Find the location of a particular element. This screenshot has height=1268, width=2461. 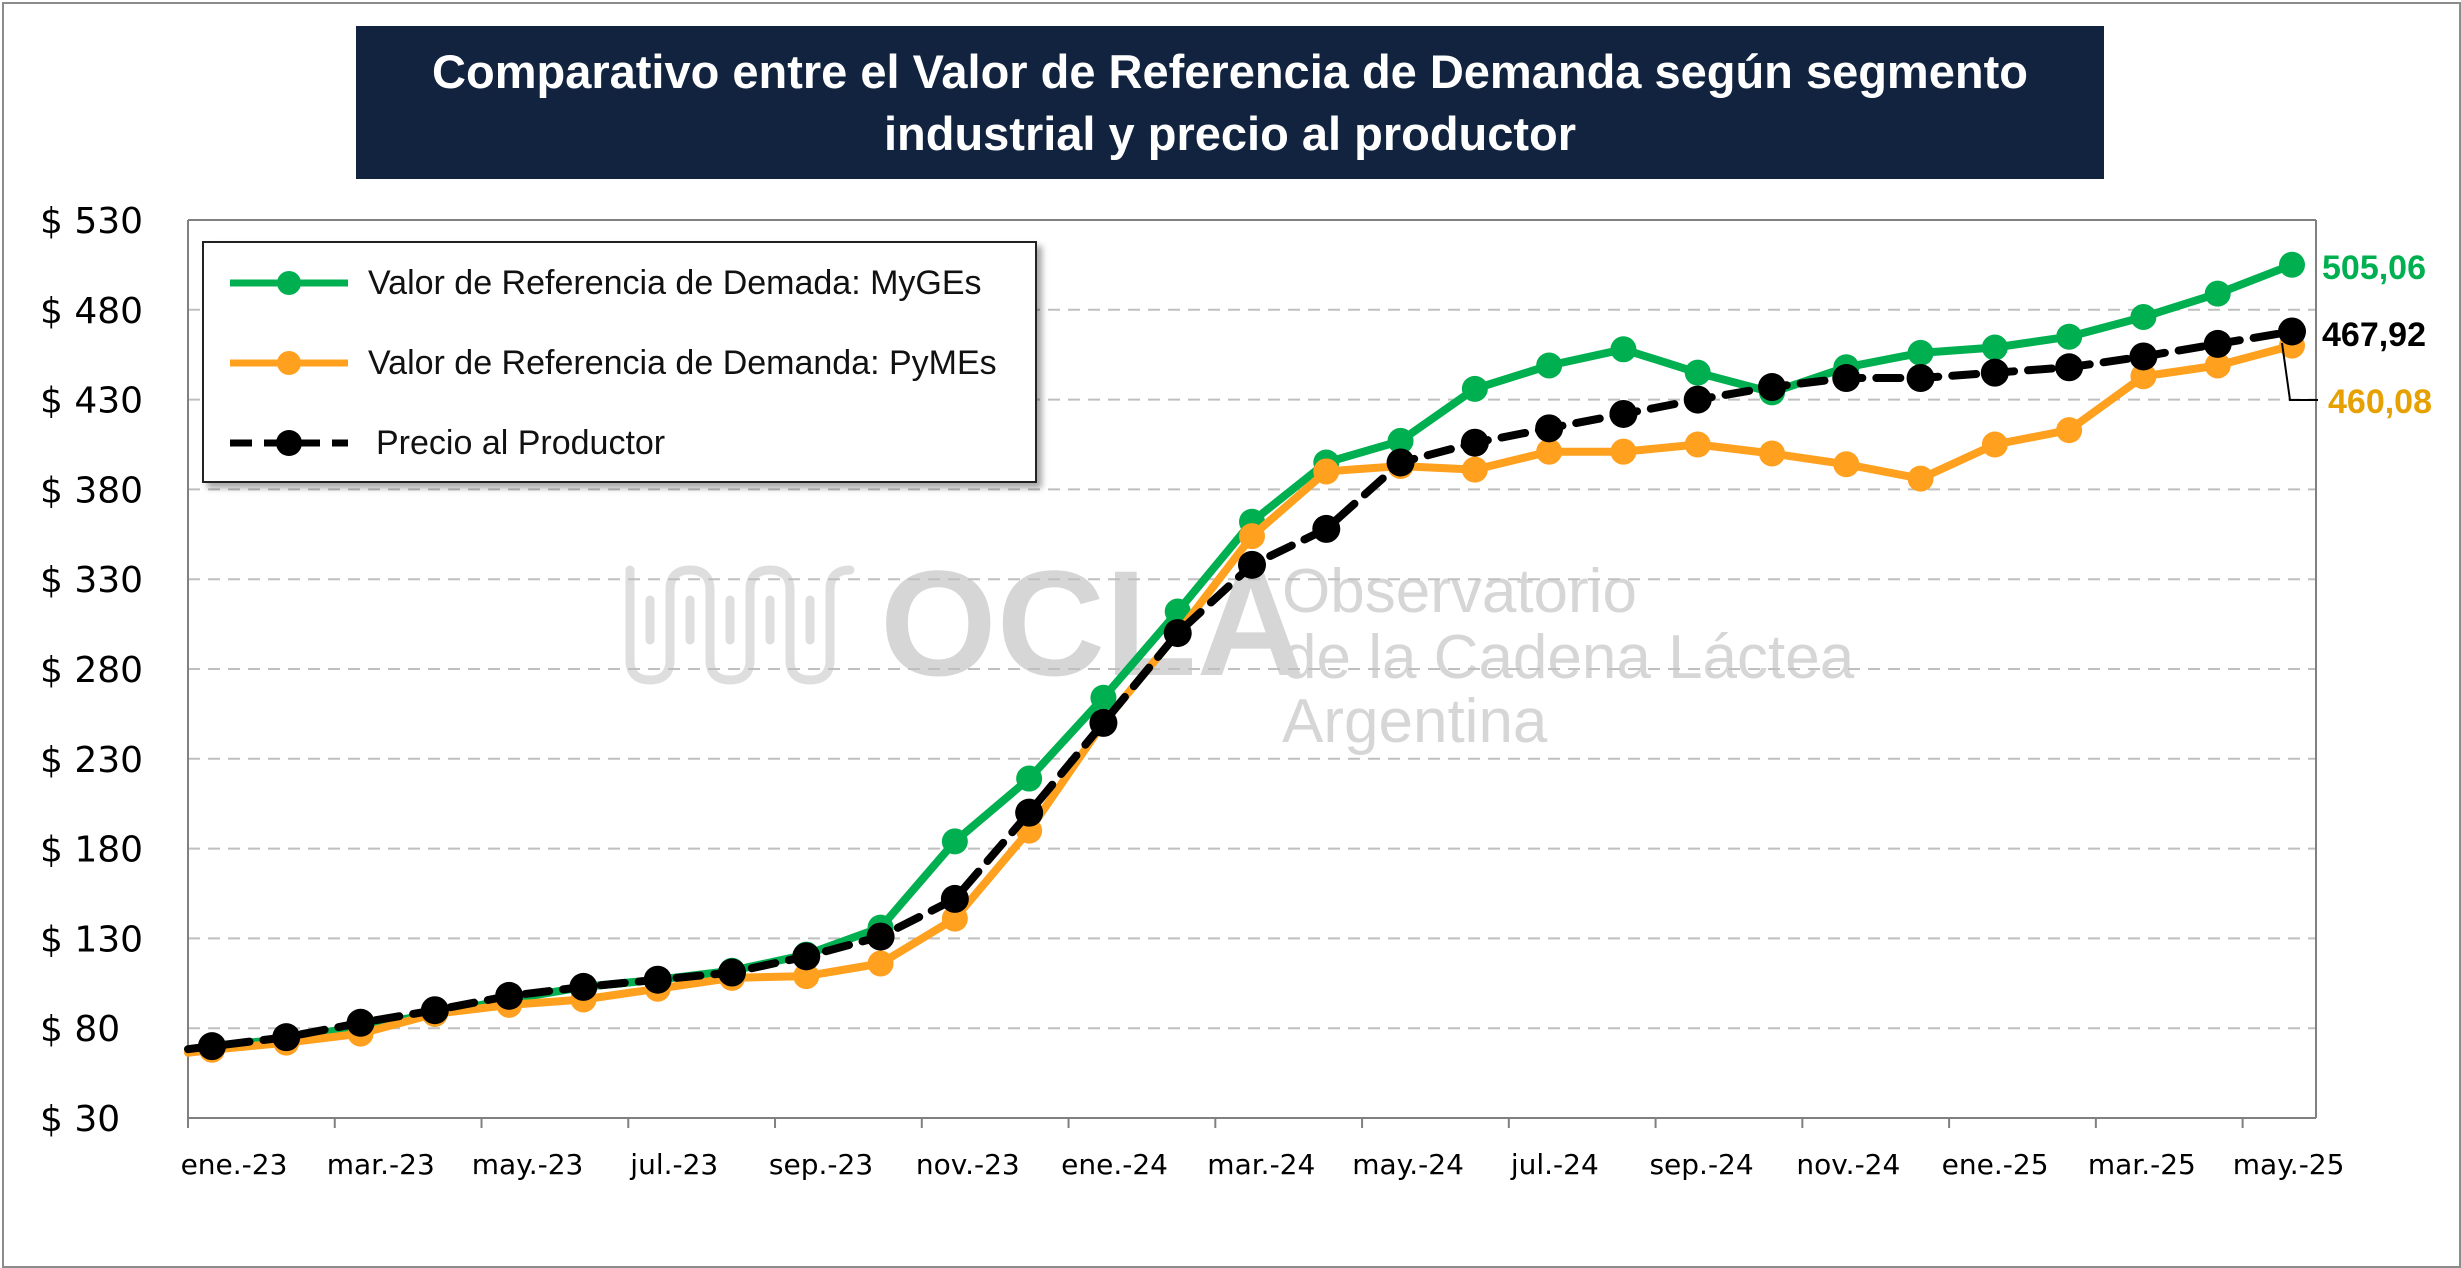

legend-label-pymes: Valor de Referencia de Demanda: PyMEs is located at coordinates (682, 362).